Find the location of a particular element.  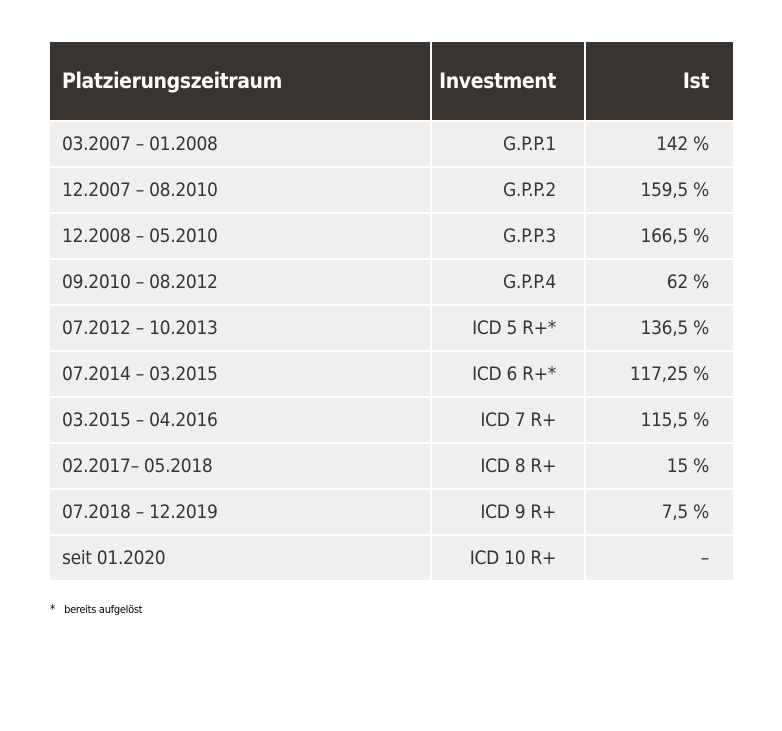

footnote: * bereits aufgelöst is located at coordinates (96, 609).